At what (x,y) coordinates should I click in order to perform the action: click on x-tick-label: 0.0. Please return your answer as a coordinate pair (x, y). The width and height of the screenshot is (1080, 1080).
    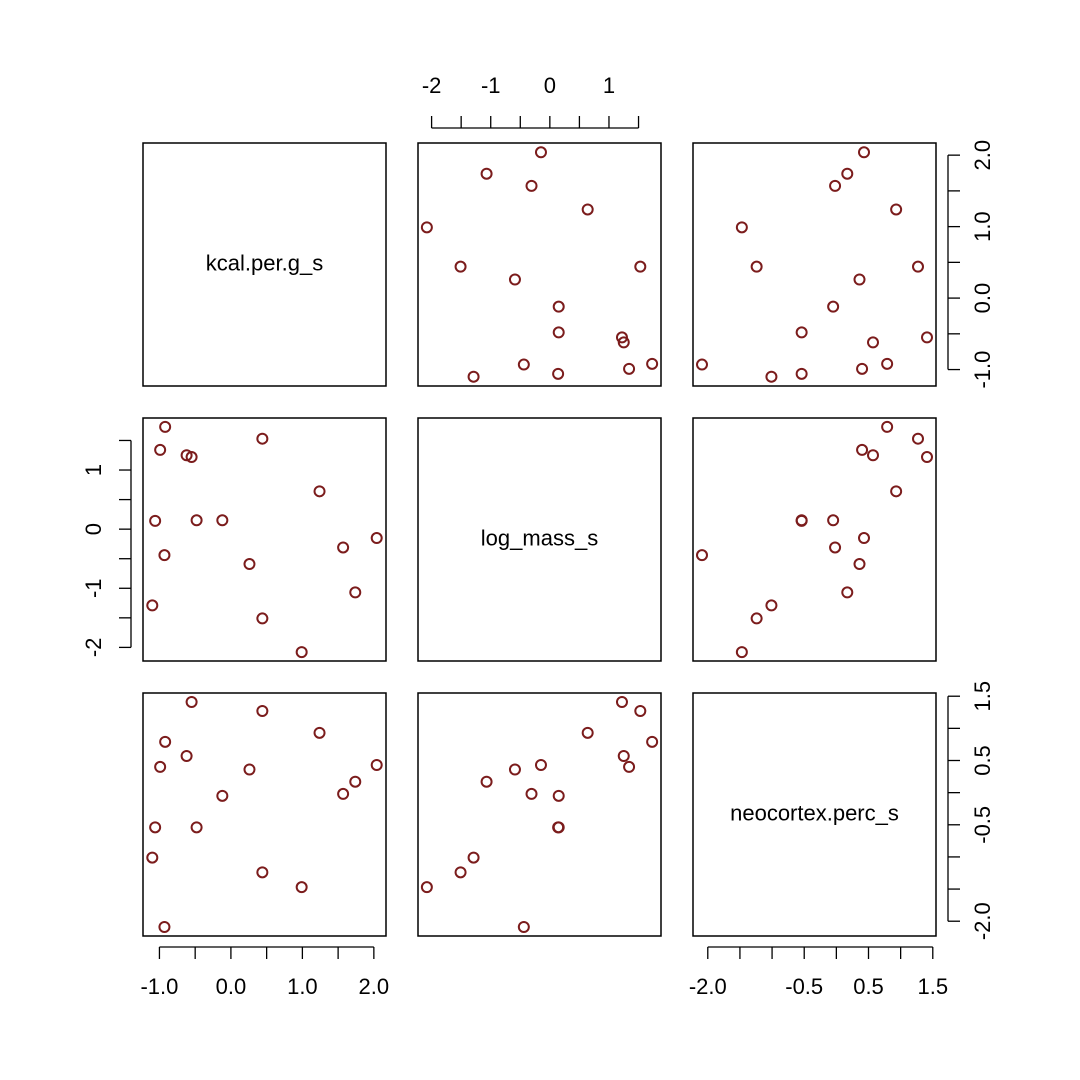
    Looking at the image, I should click on (231, 986).